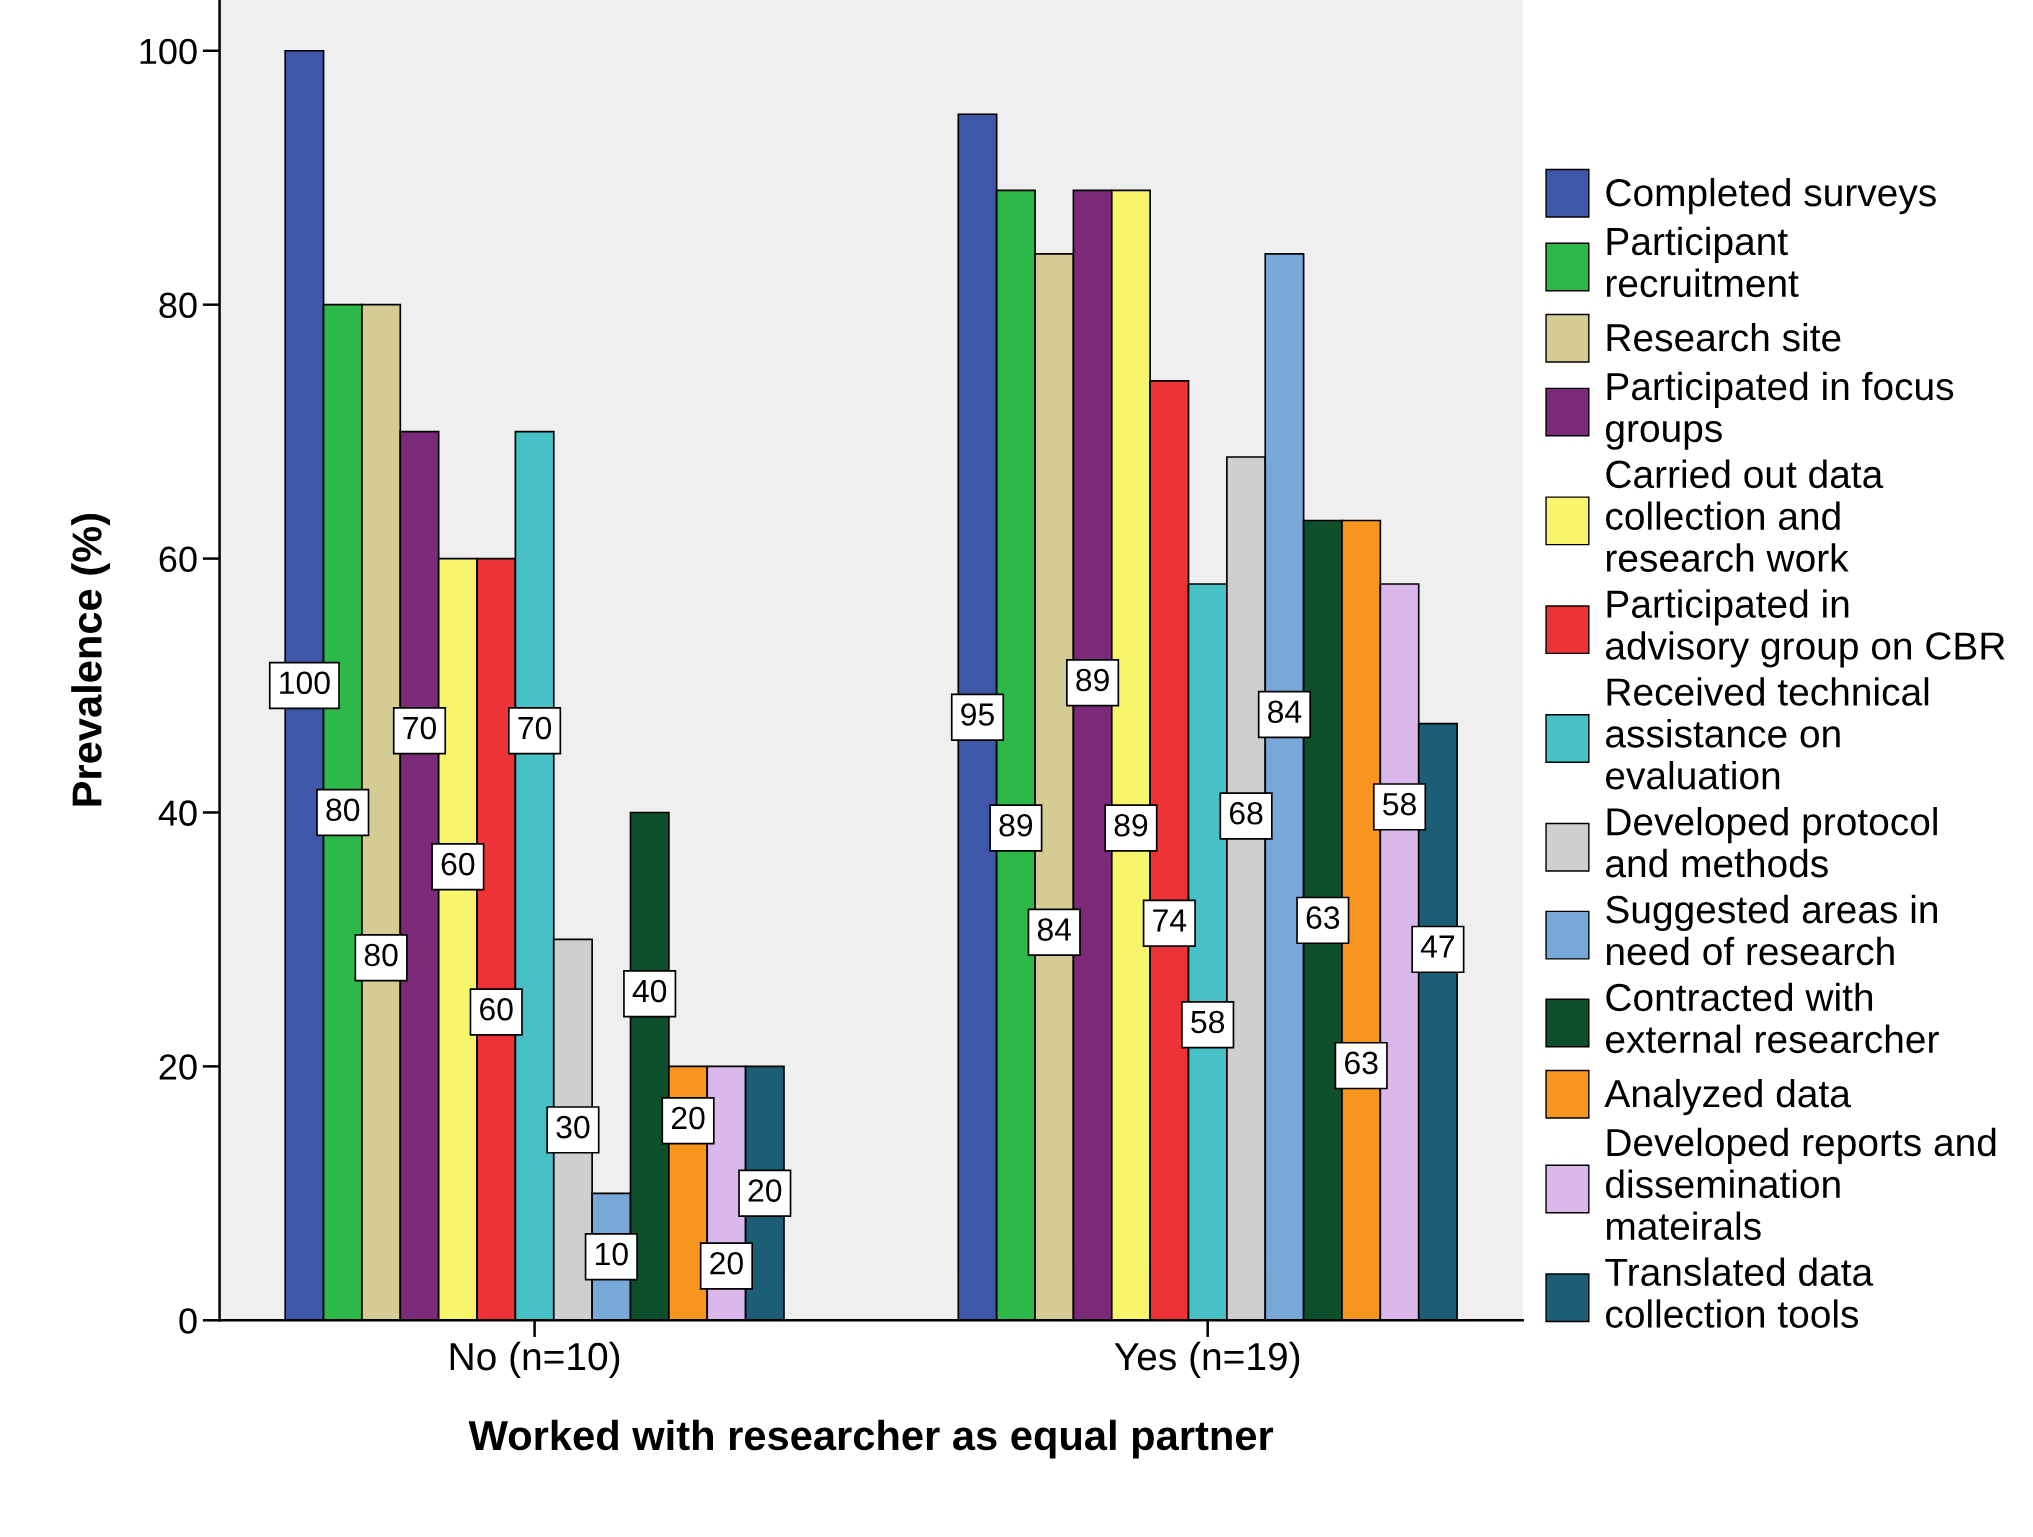 The image size is (2033, 1537). What do you see at coordinates (305, 683) in the screenshot?
I see `data-label: 100` at bounding box center [305, 683].